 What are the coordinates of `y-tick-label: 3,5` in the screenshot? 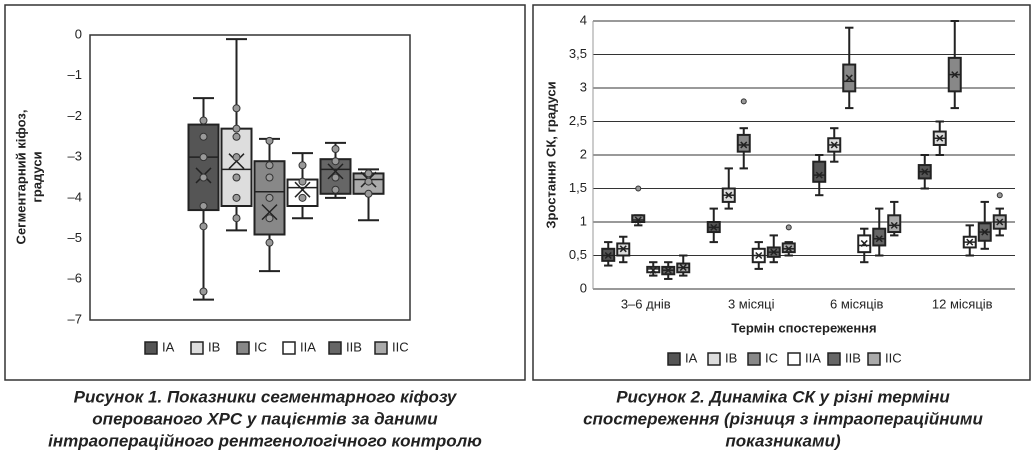 It's located at (578, 53).